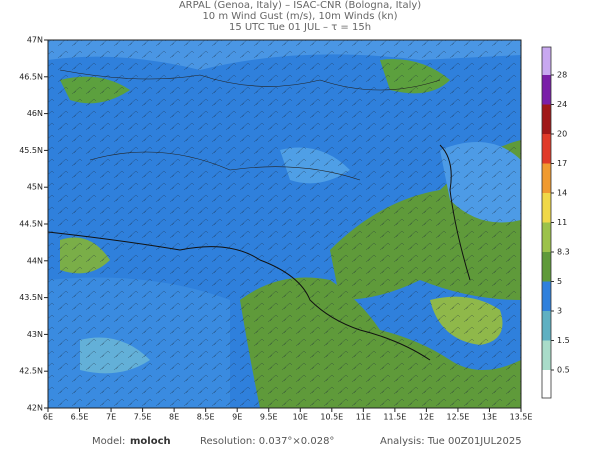  What do you see at coordinates (451, 441) in the screenshot?
I see `footer-analysis: Analysis: Tue 00Z01JUL2025` at bounding box center [451, 441].